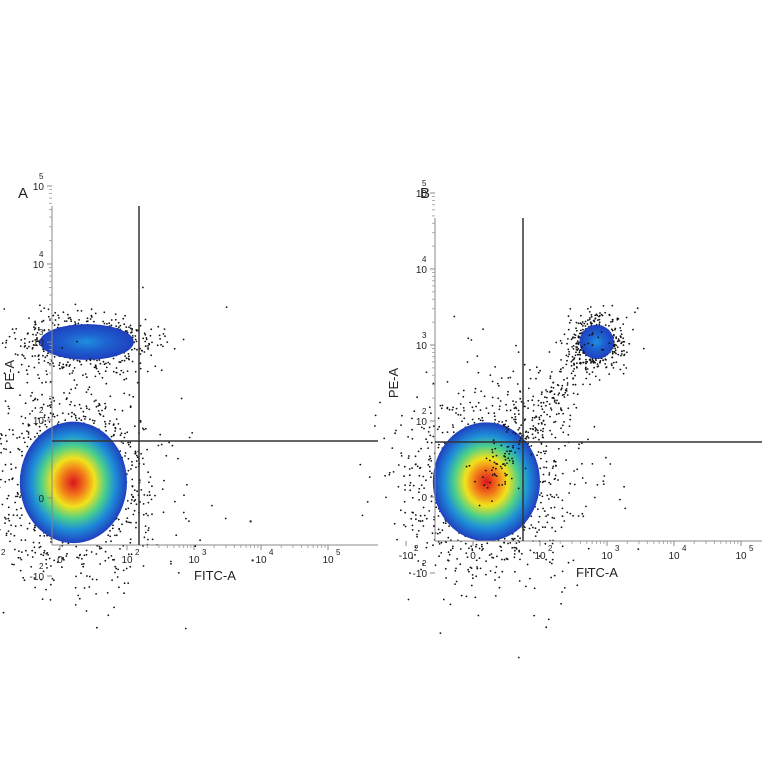 This screenshot has height=764, width=764. What do you see at coordinates (328, 560) in the screenshot?
I see `panel-a-x-tick-label: 10` at bounding box center [328, 560].